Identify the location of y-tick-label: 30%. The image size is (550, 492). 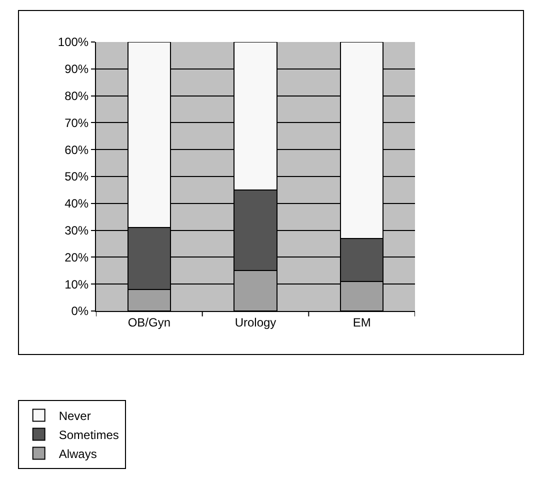
(76, 231).